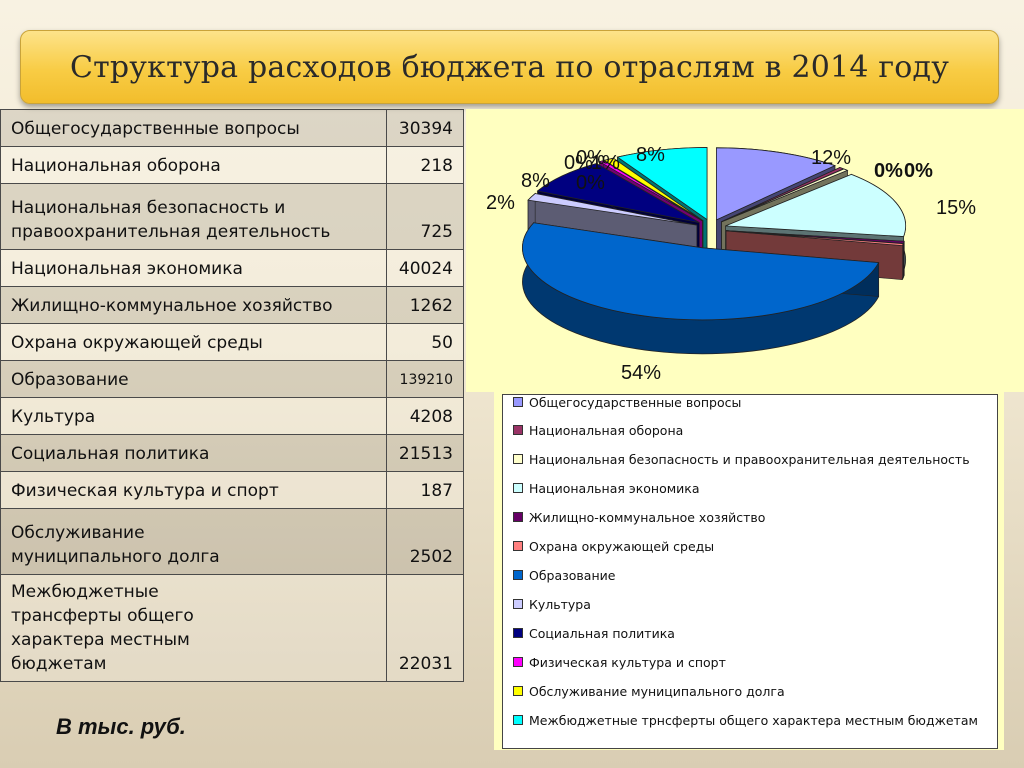  I want to click on table-row: Обслуживание муниципального долга 2502, so click(232, 541).